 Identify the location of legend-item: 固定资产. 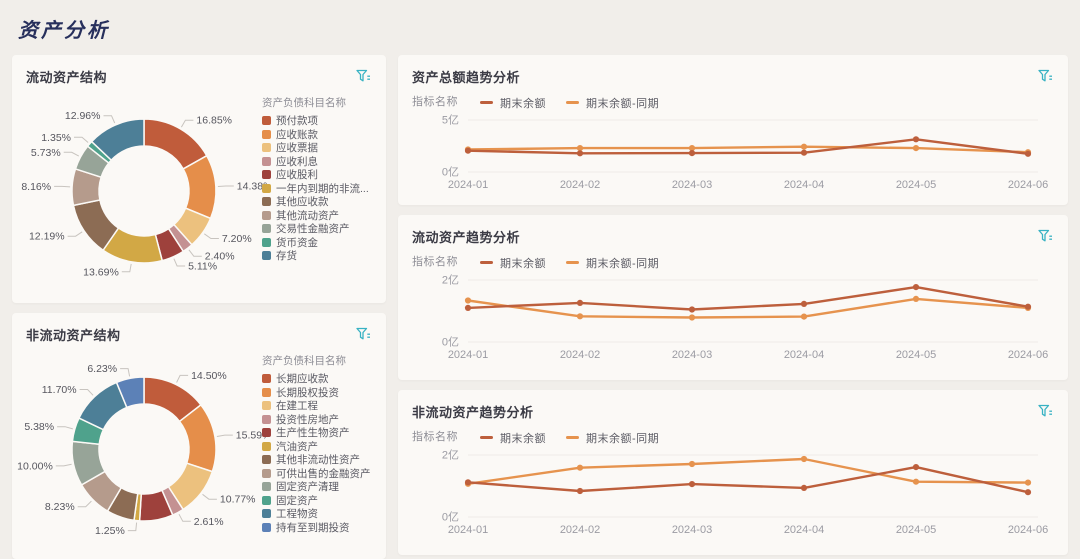
(319, 500).